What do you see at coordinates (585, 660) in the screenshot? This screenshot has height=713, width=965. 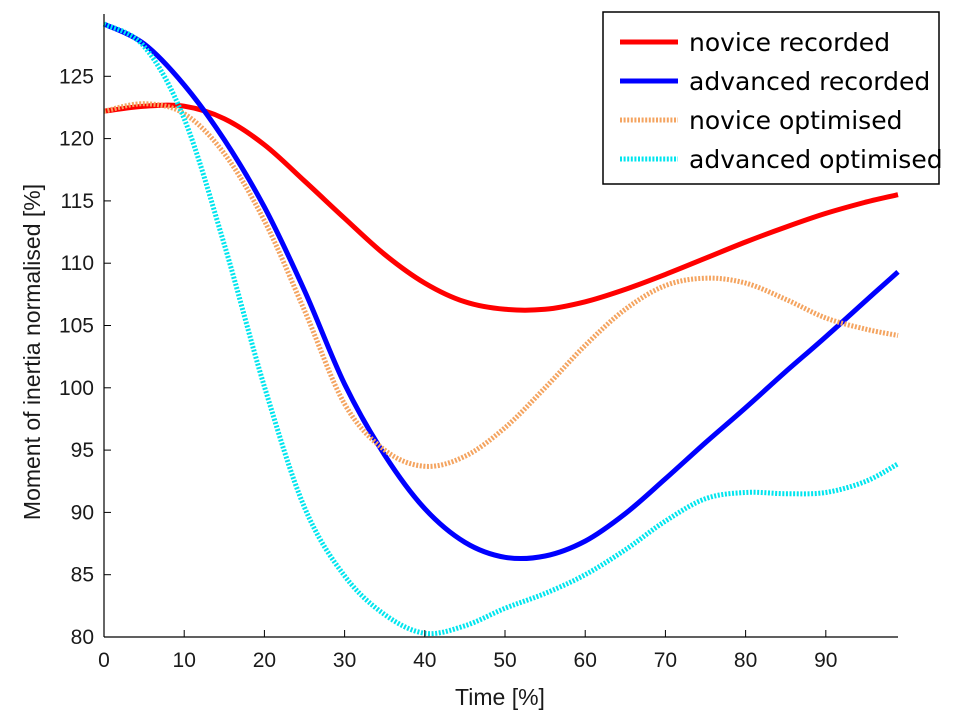 I see `x-tick-label-6: 60` at bounding box center [585, 660].